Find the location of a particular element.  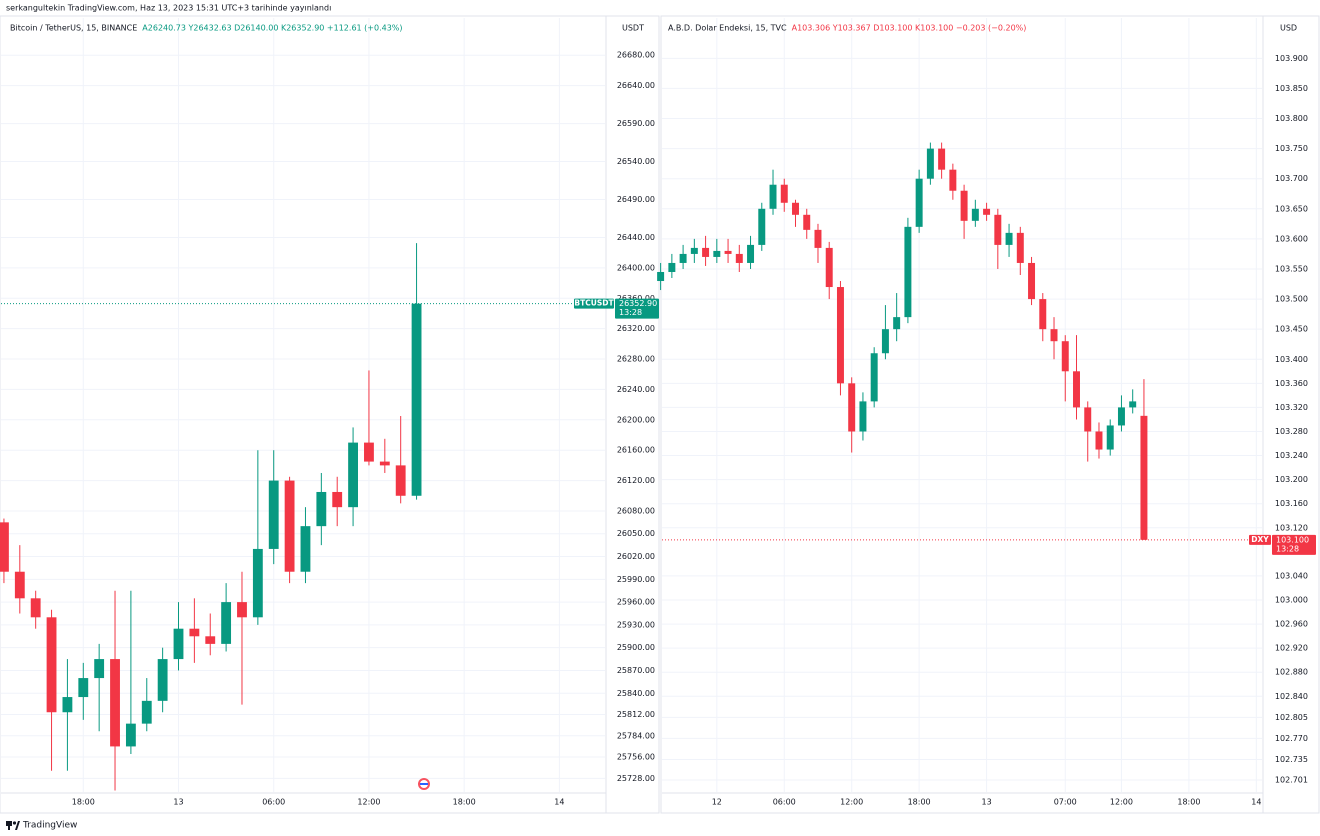

y-tick-label: 26200.00 is located at coordinates (636, 419).